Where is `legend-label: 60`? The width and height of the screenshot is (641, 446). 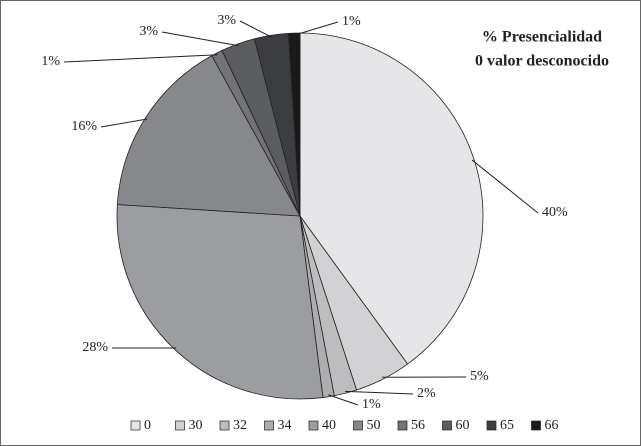
legend-label: 60 is located at coordinates (463, 425).